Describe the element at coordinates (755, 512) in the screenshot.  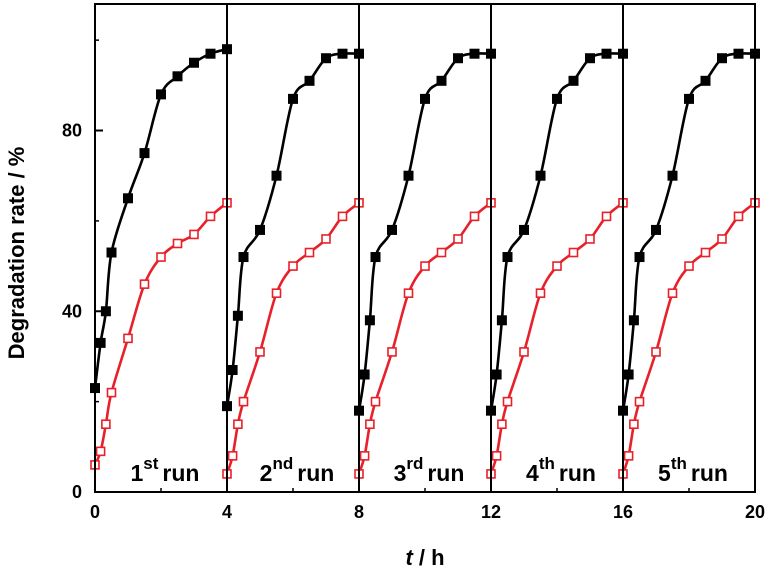
I see `x-tick-label: 20` at that location.